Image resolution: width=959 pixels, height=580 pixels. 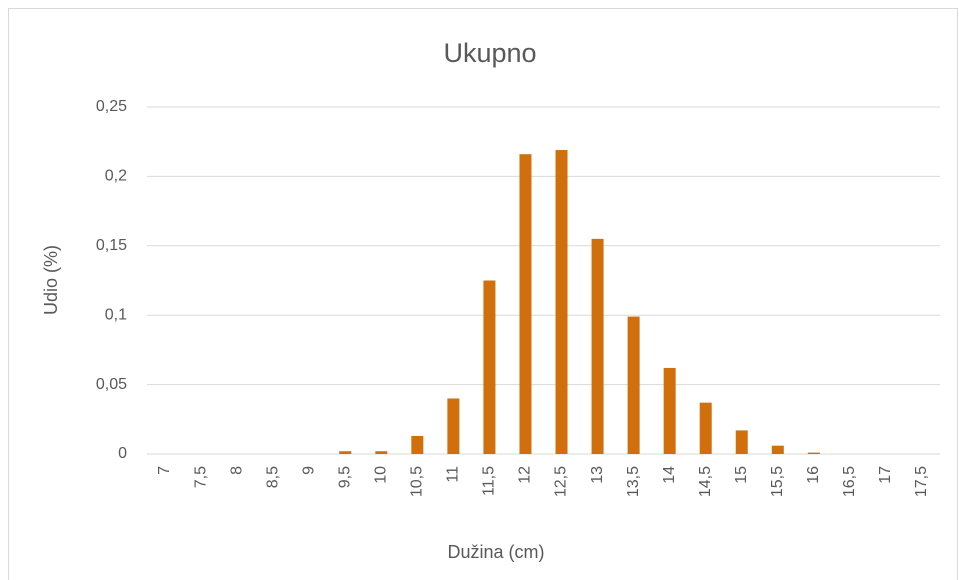 I want to click on x-tick-label: 11, so click(x=453, y=474).